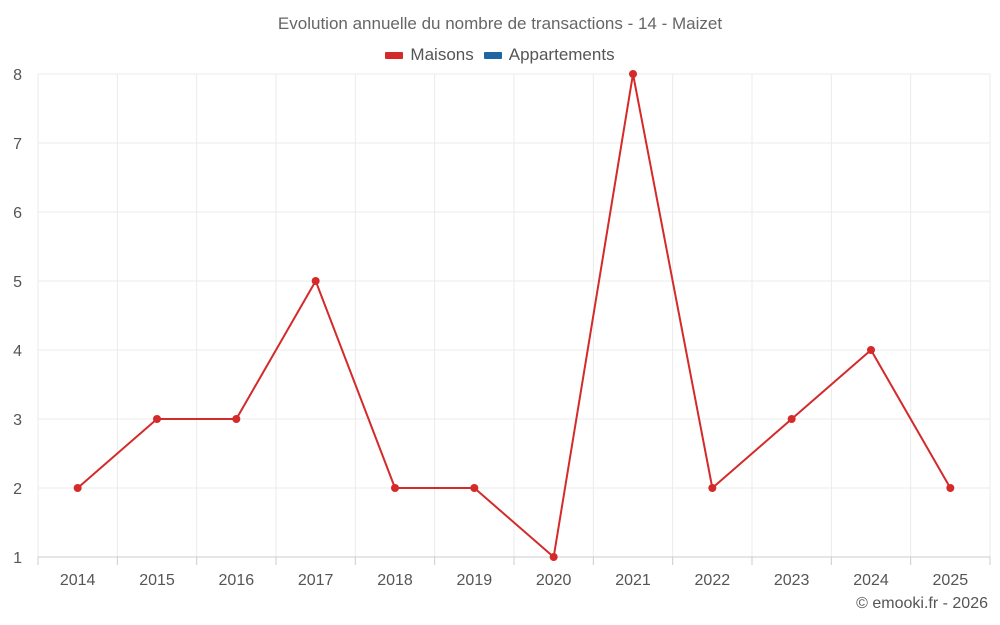  What do you see at coordinates (475, 580) in the screenshot?
I see `x-tick-label: 2019` at bounding box center [475, 580].